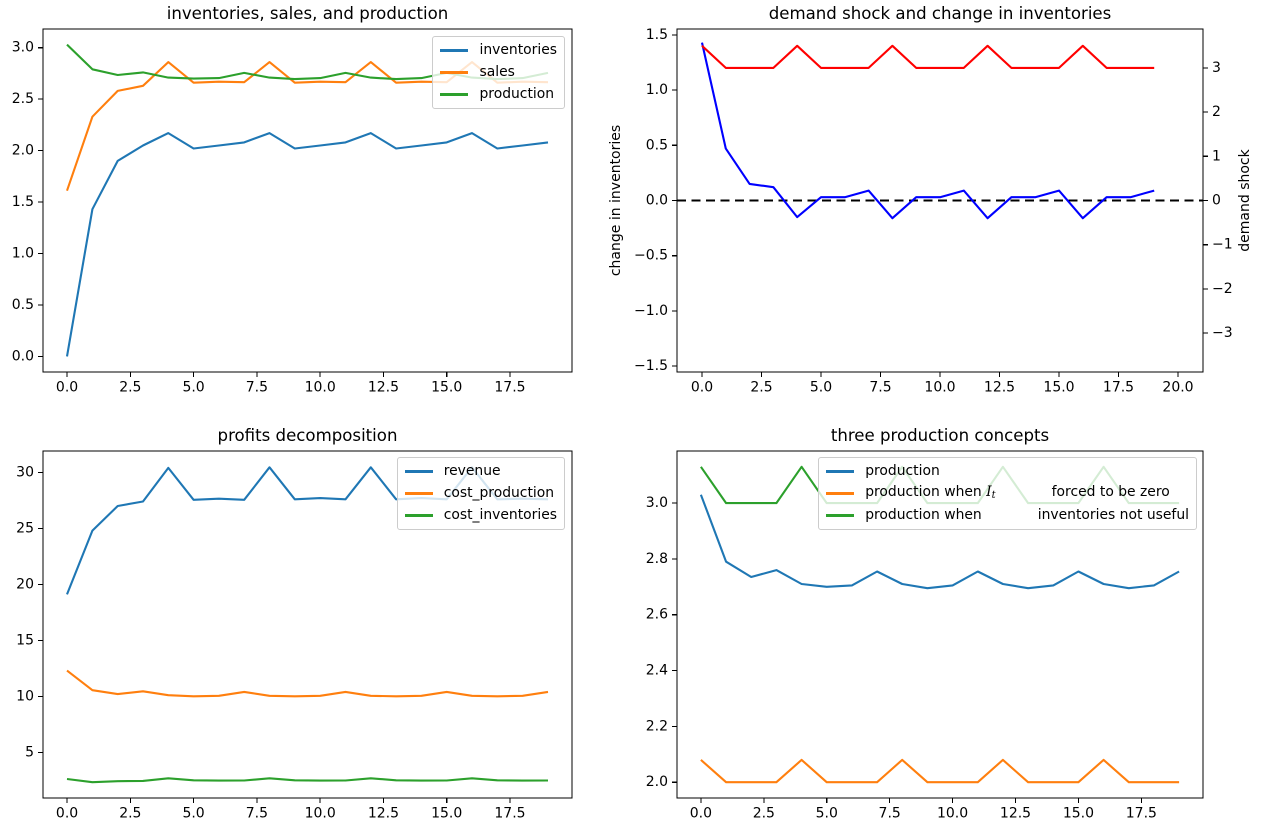 This screenshot has width=1264, height=834. Describe the element at coordinates (307, 13) in the screenshot. I see `chart-title-inventories-sales-production: inventories, sales, and production` at that location.